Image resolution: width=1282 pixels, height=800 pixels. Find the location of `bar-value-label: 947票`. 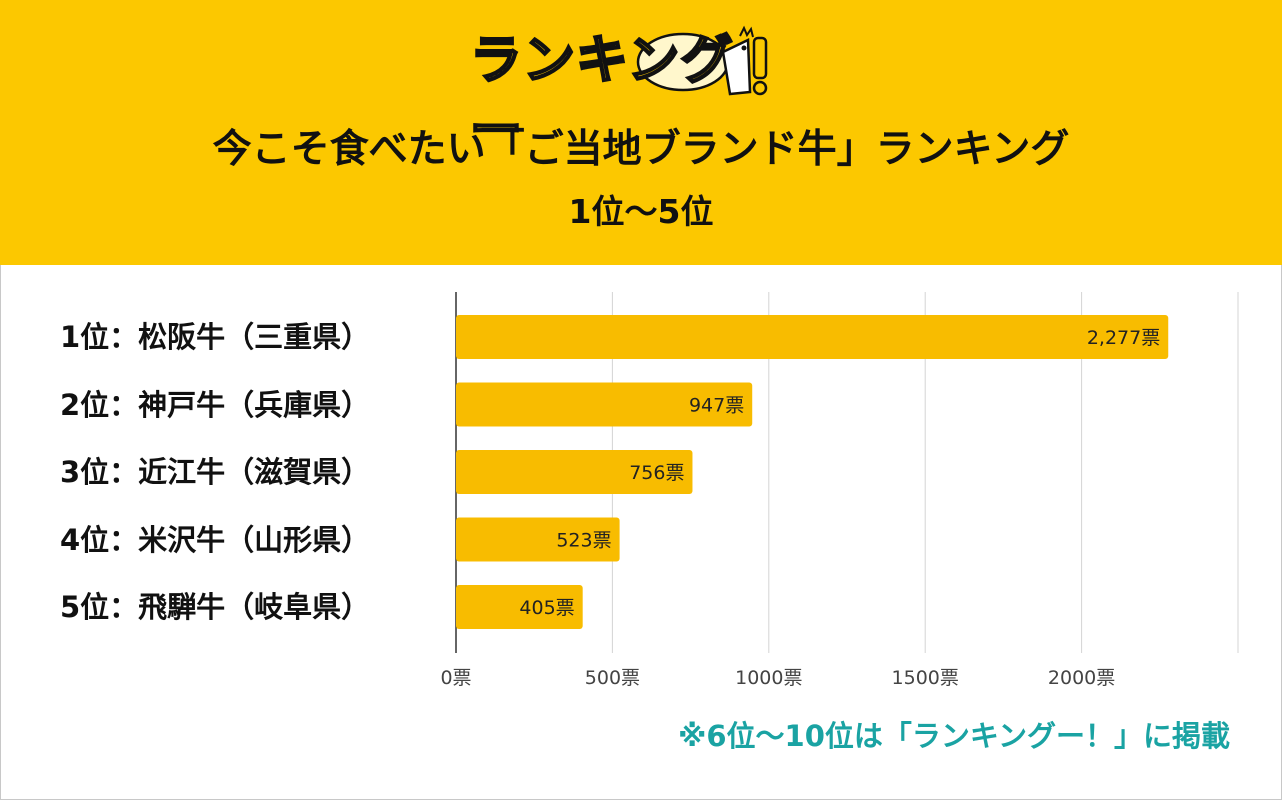

bar-value-label: 947票 is located at coordinates (716, 406).